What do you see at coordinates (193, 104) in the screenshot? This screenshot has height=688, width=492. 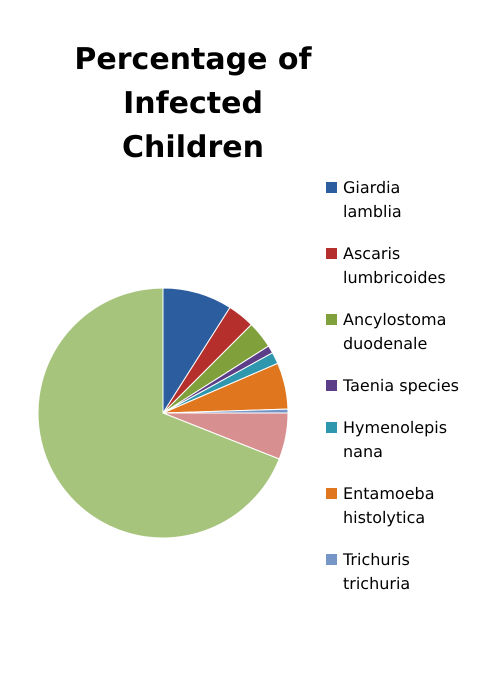 I see `chart-title: Percentage of Infected Children` at bounding box center [193, 104].